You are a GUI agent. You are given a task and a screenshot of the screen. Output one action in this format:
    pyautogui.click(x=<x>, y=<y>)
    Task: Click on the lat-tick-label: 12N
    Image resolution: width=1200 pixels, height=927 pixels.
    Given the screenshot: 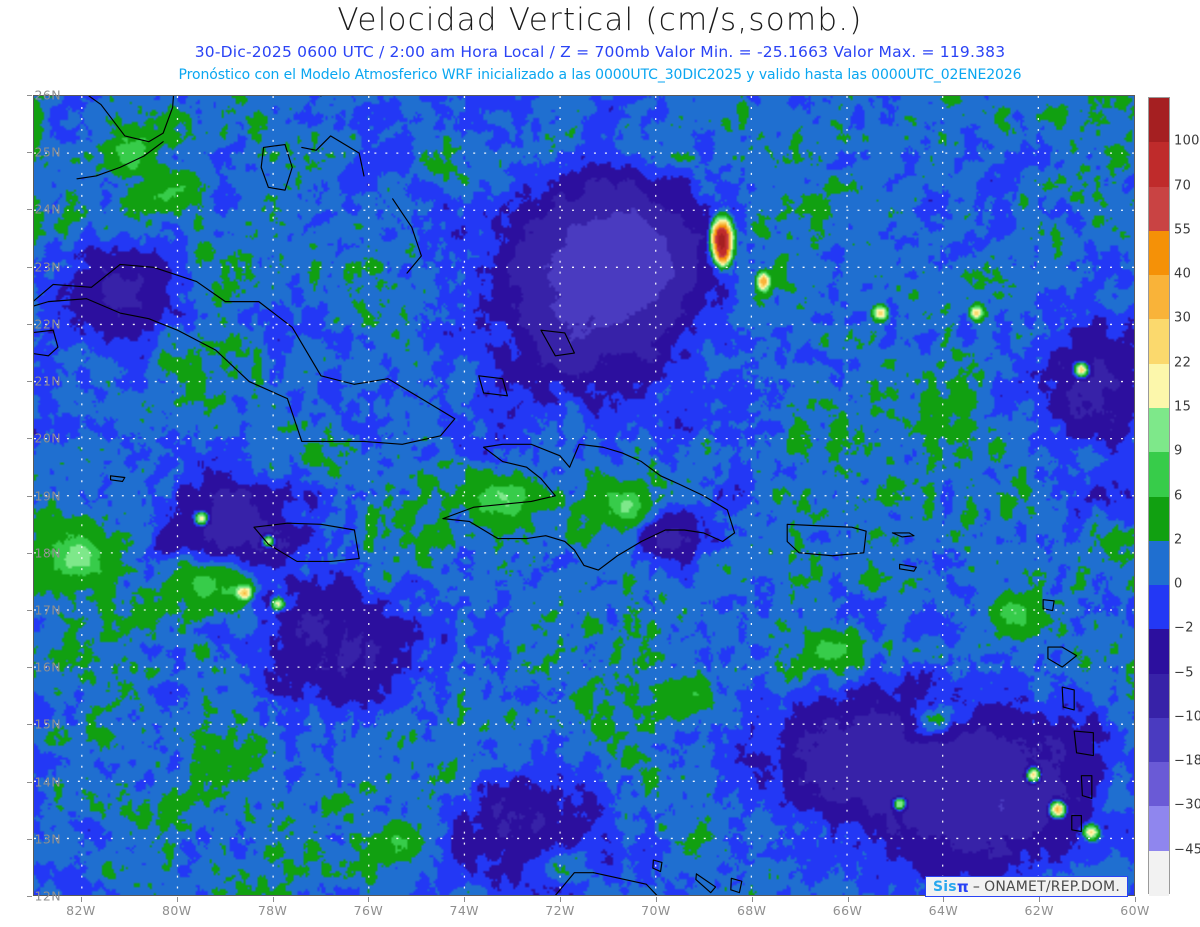 What is the action you would take?
    pyautogui.click(x=47, y=896)
    